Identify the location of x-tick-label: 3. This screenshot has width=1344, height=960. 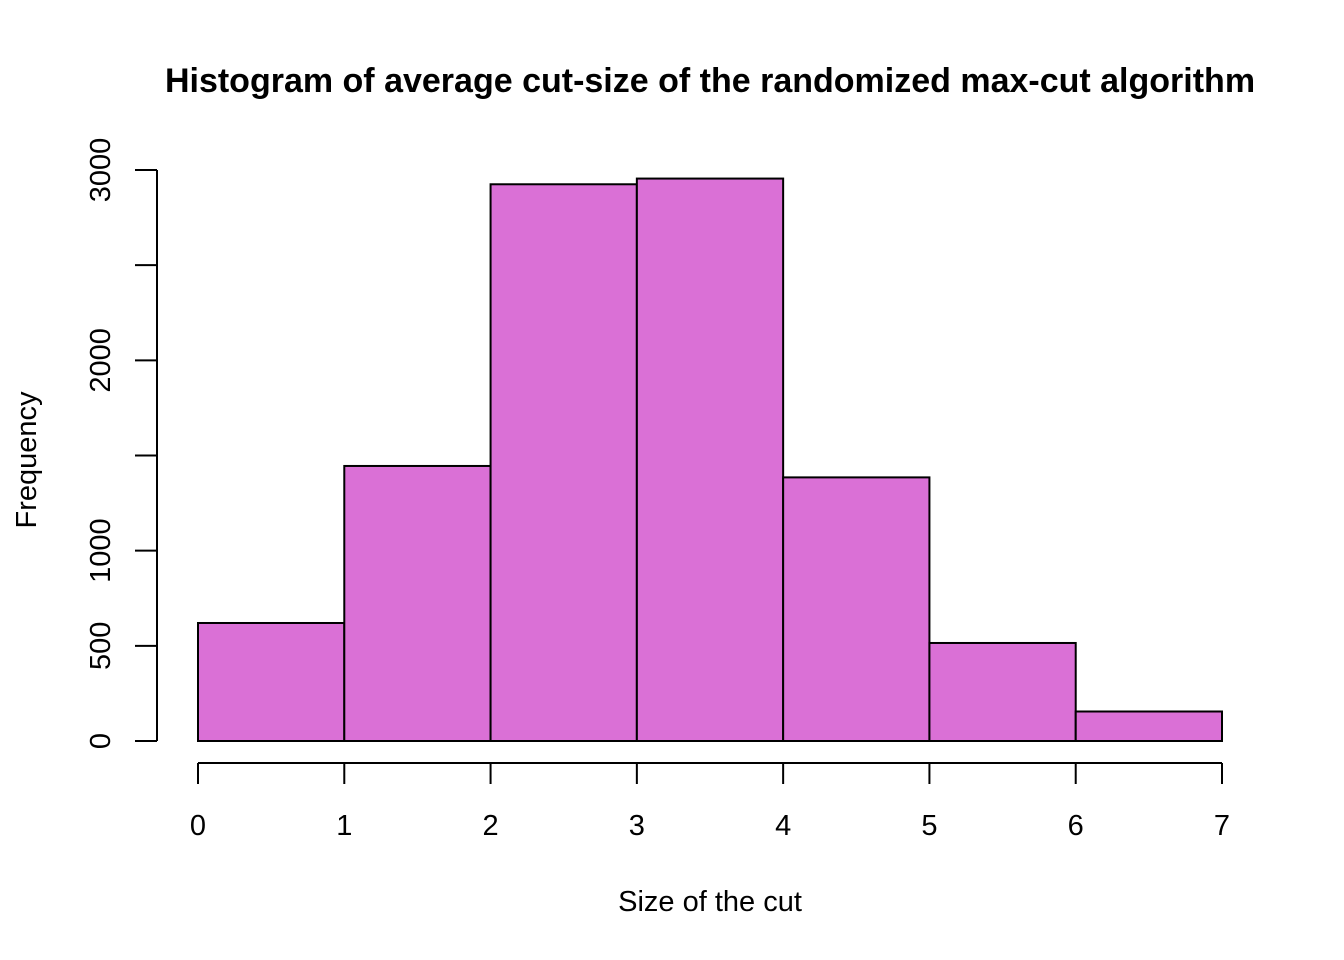
(637, 826).